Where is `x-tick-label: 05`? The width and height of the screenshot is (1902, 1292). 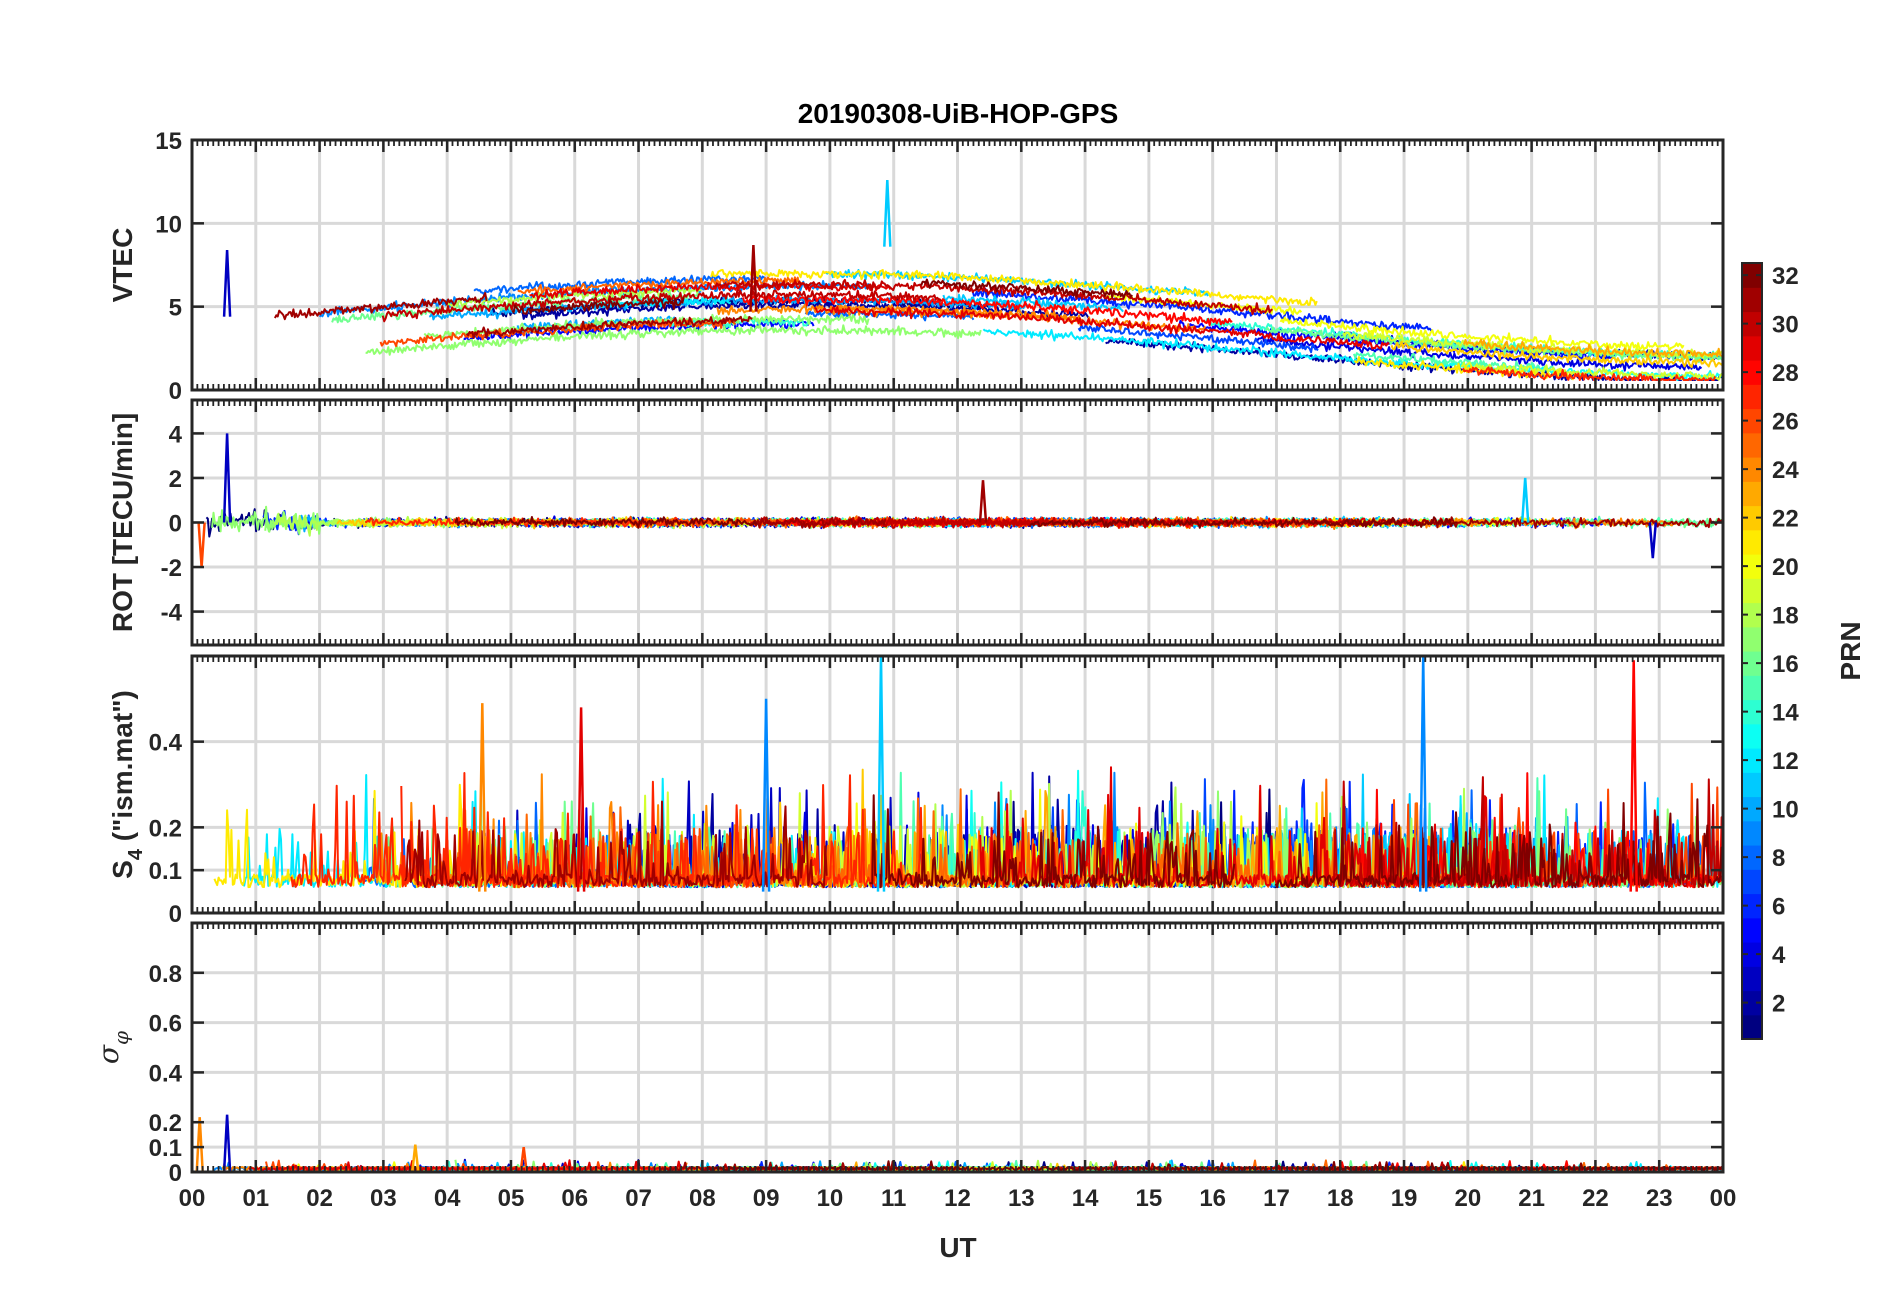
x-tick-label: 05 is located at coordinates (511, 1198).